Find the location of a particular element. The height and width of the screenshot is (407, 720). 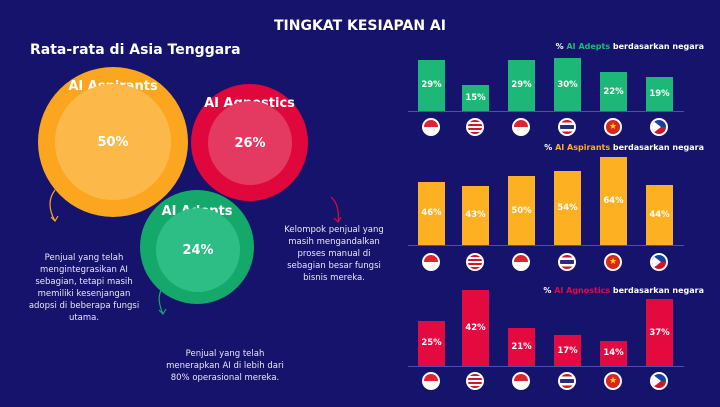

page-title: TINGKAT KESIAPAN AI is located at coordinates (360, 26).